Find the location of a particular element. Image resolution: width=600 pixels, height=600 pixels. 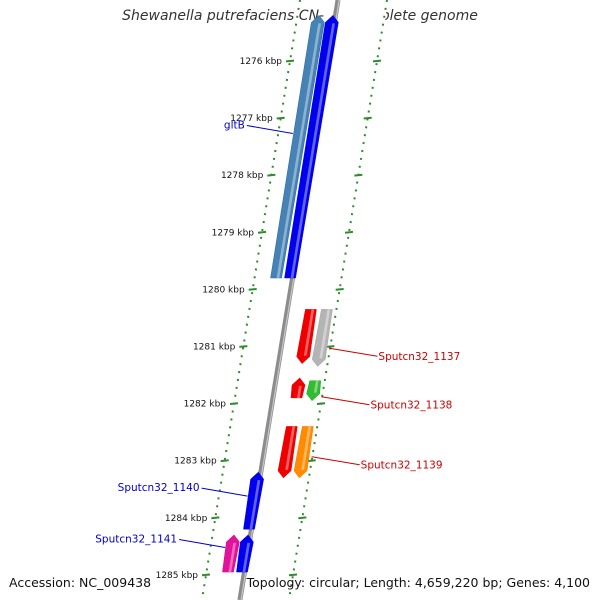

ruler-tick-label: 1280 kbp is located at coordinates (223, 290).